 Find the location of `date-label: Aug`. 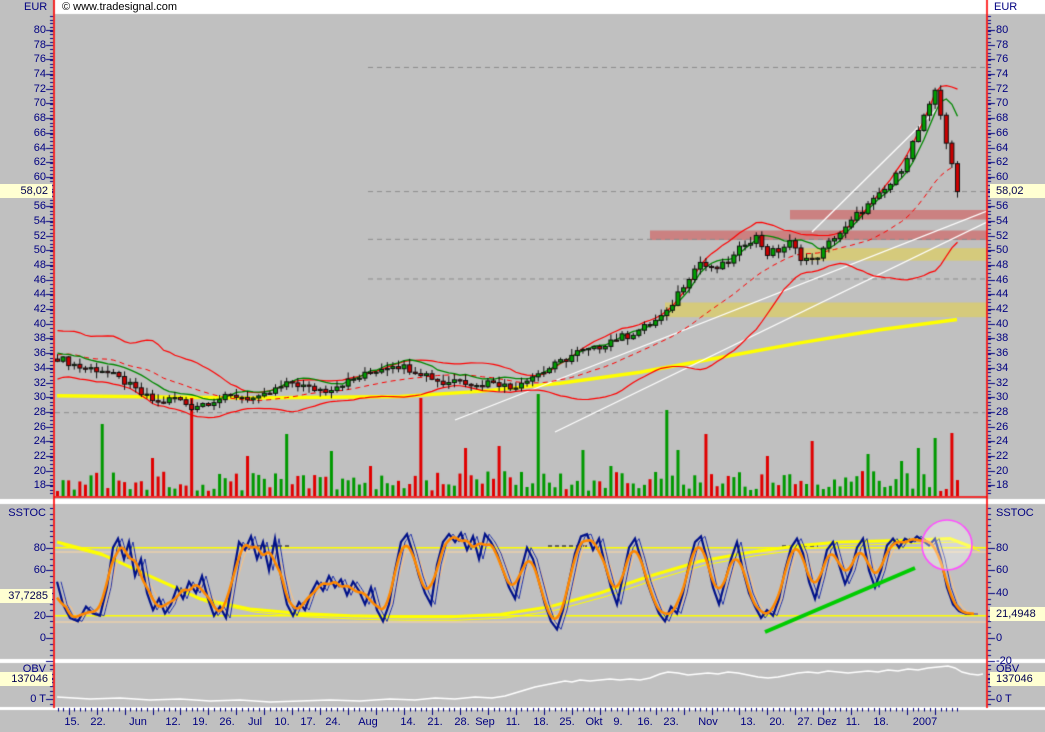

date-label: Aug is located at coordinates (368, 722).